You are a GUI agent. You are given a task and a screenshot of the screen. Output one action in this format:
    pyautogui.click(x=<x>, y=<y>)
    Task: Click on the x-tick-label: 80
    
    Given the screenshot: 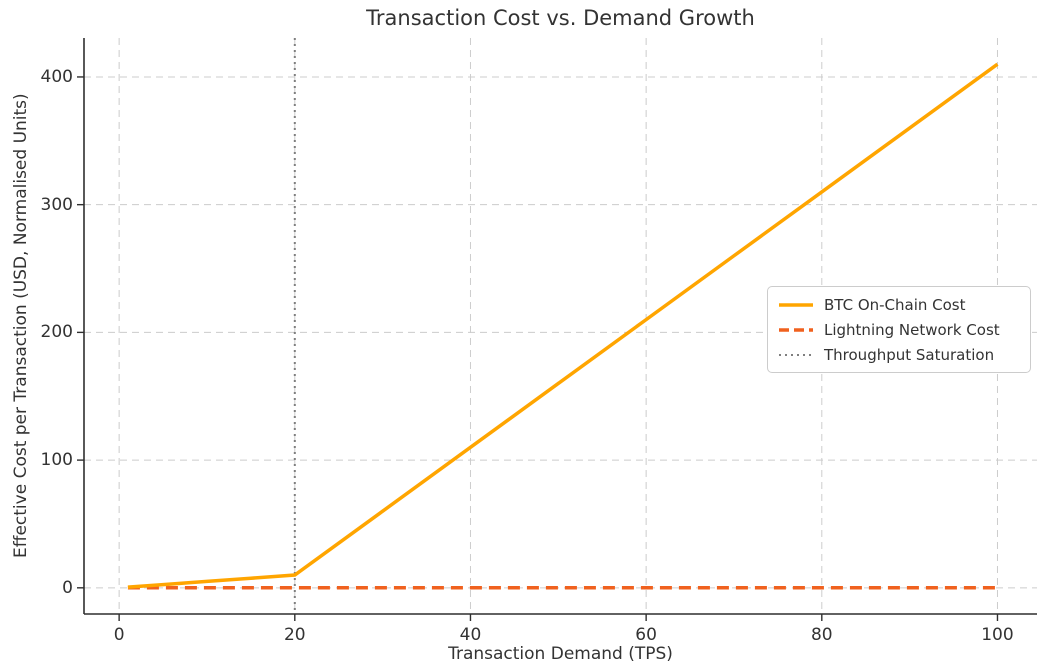 What is the action you would take?
    pyautogui.click(x=821, y=635)
    